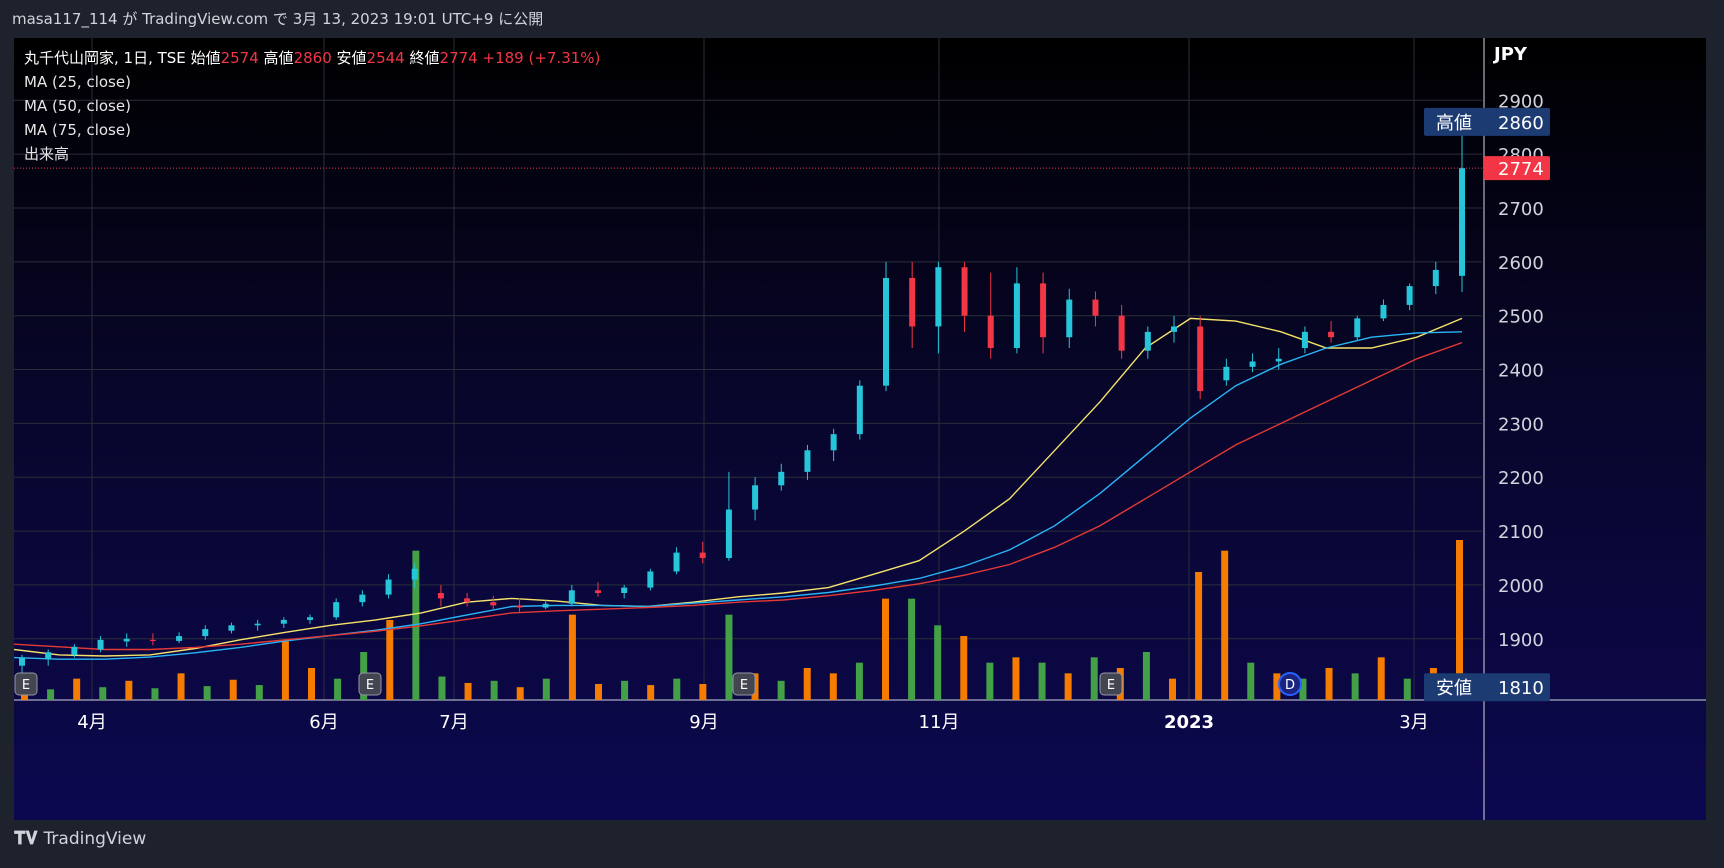 This screenshot has width=1724, height=868. Describe the element at coordinates (1454, 688) in the screenshot. I see `low-marker-label: 安値` at that location.